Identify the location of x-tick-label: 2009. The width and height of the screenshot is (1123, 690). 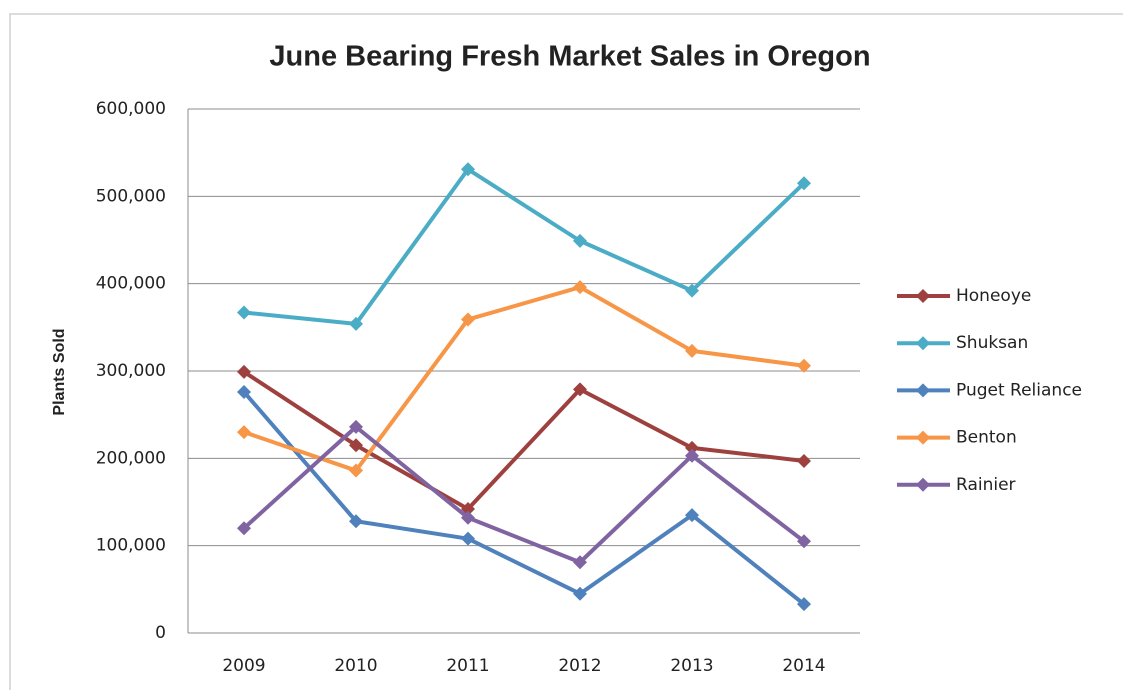
(243, 666).